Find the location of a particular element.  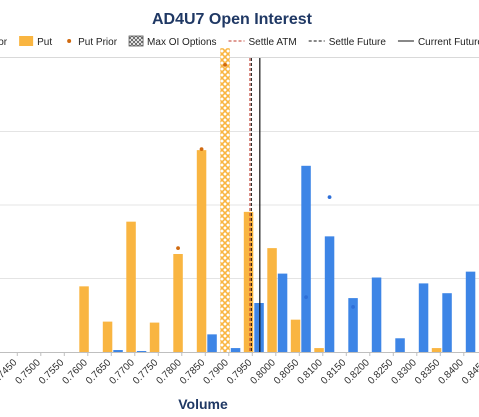

legend-item: Call Prior is located at coordinates (4, 42).